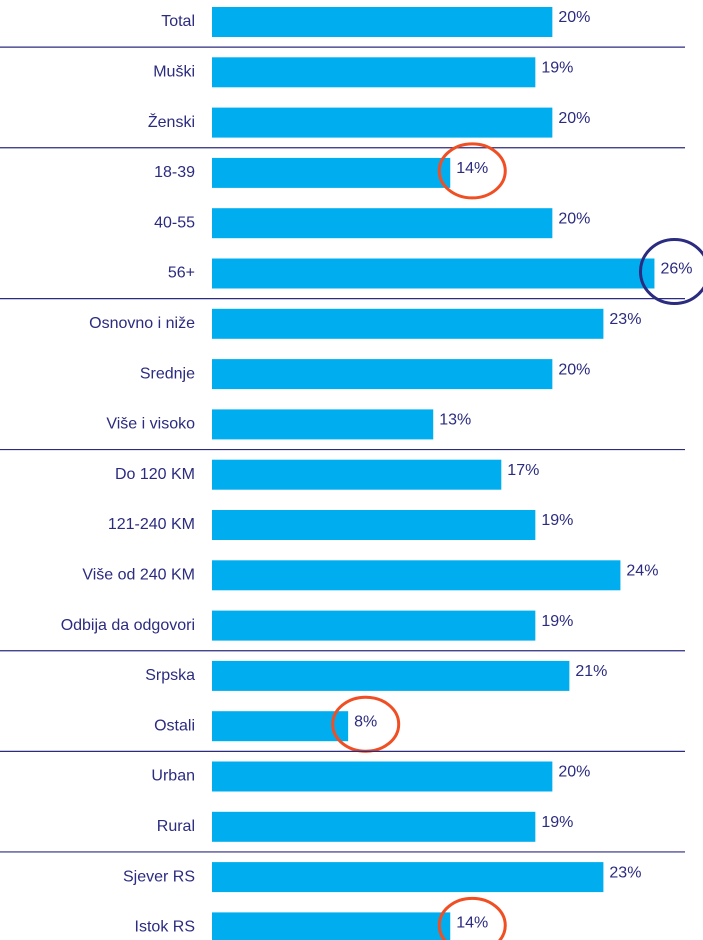 This screenshot has width=703, height=940. Describe the element at coordinates (642, 571) in the screenshot. I see `value-label: 24%` at that location.